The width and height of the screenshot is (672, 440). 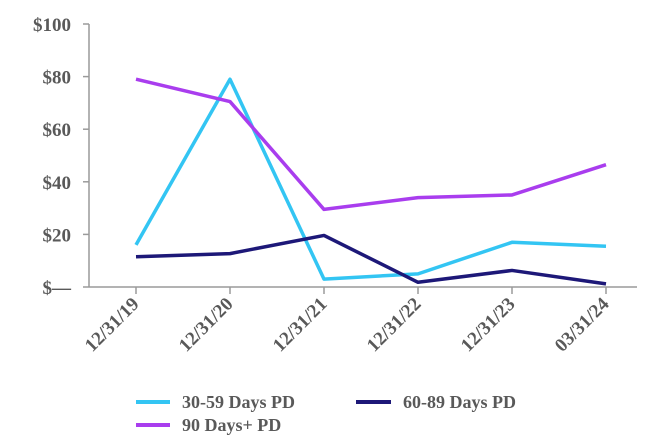 What do you see at coordinates (57, 183) in the screenshot?
I see `y-tick-label: $40` at bounding box center [57, 183].